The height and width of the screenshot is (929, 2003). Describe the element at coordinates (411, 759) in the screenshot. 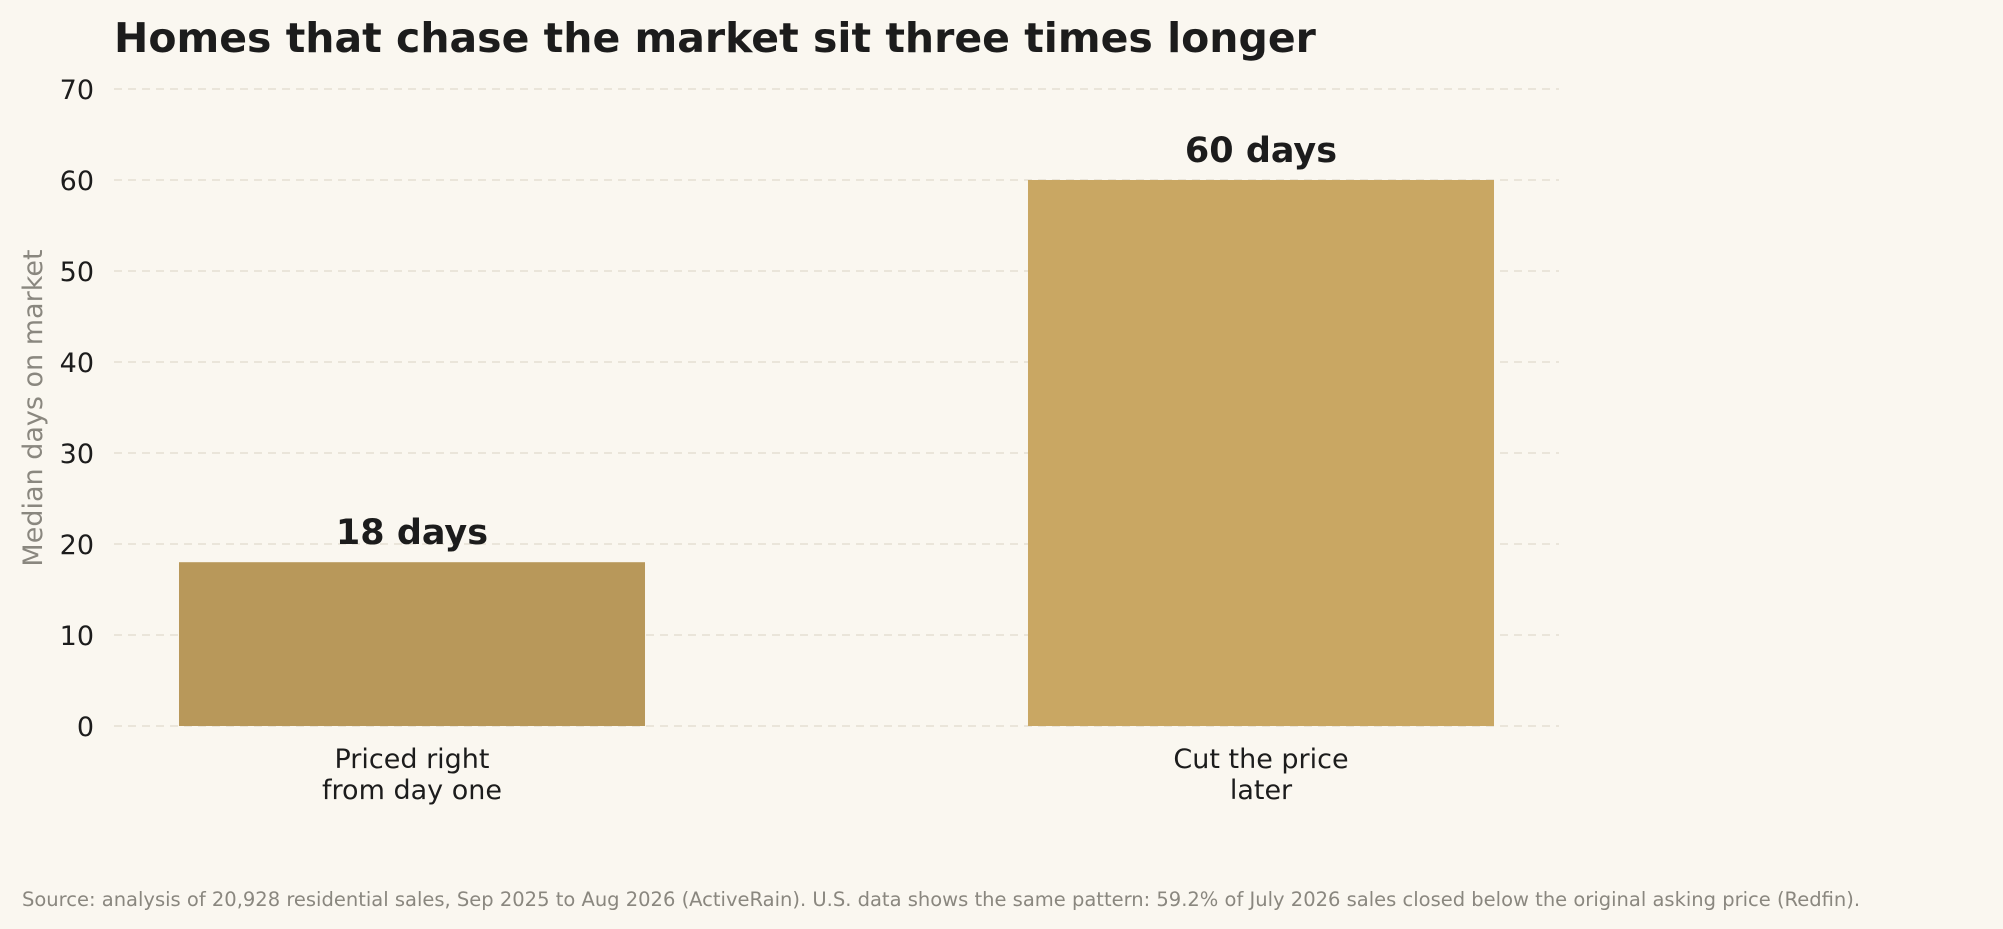

I see `x-category-label: Priced right` at that location.